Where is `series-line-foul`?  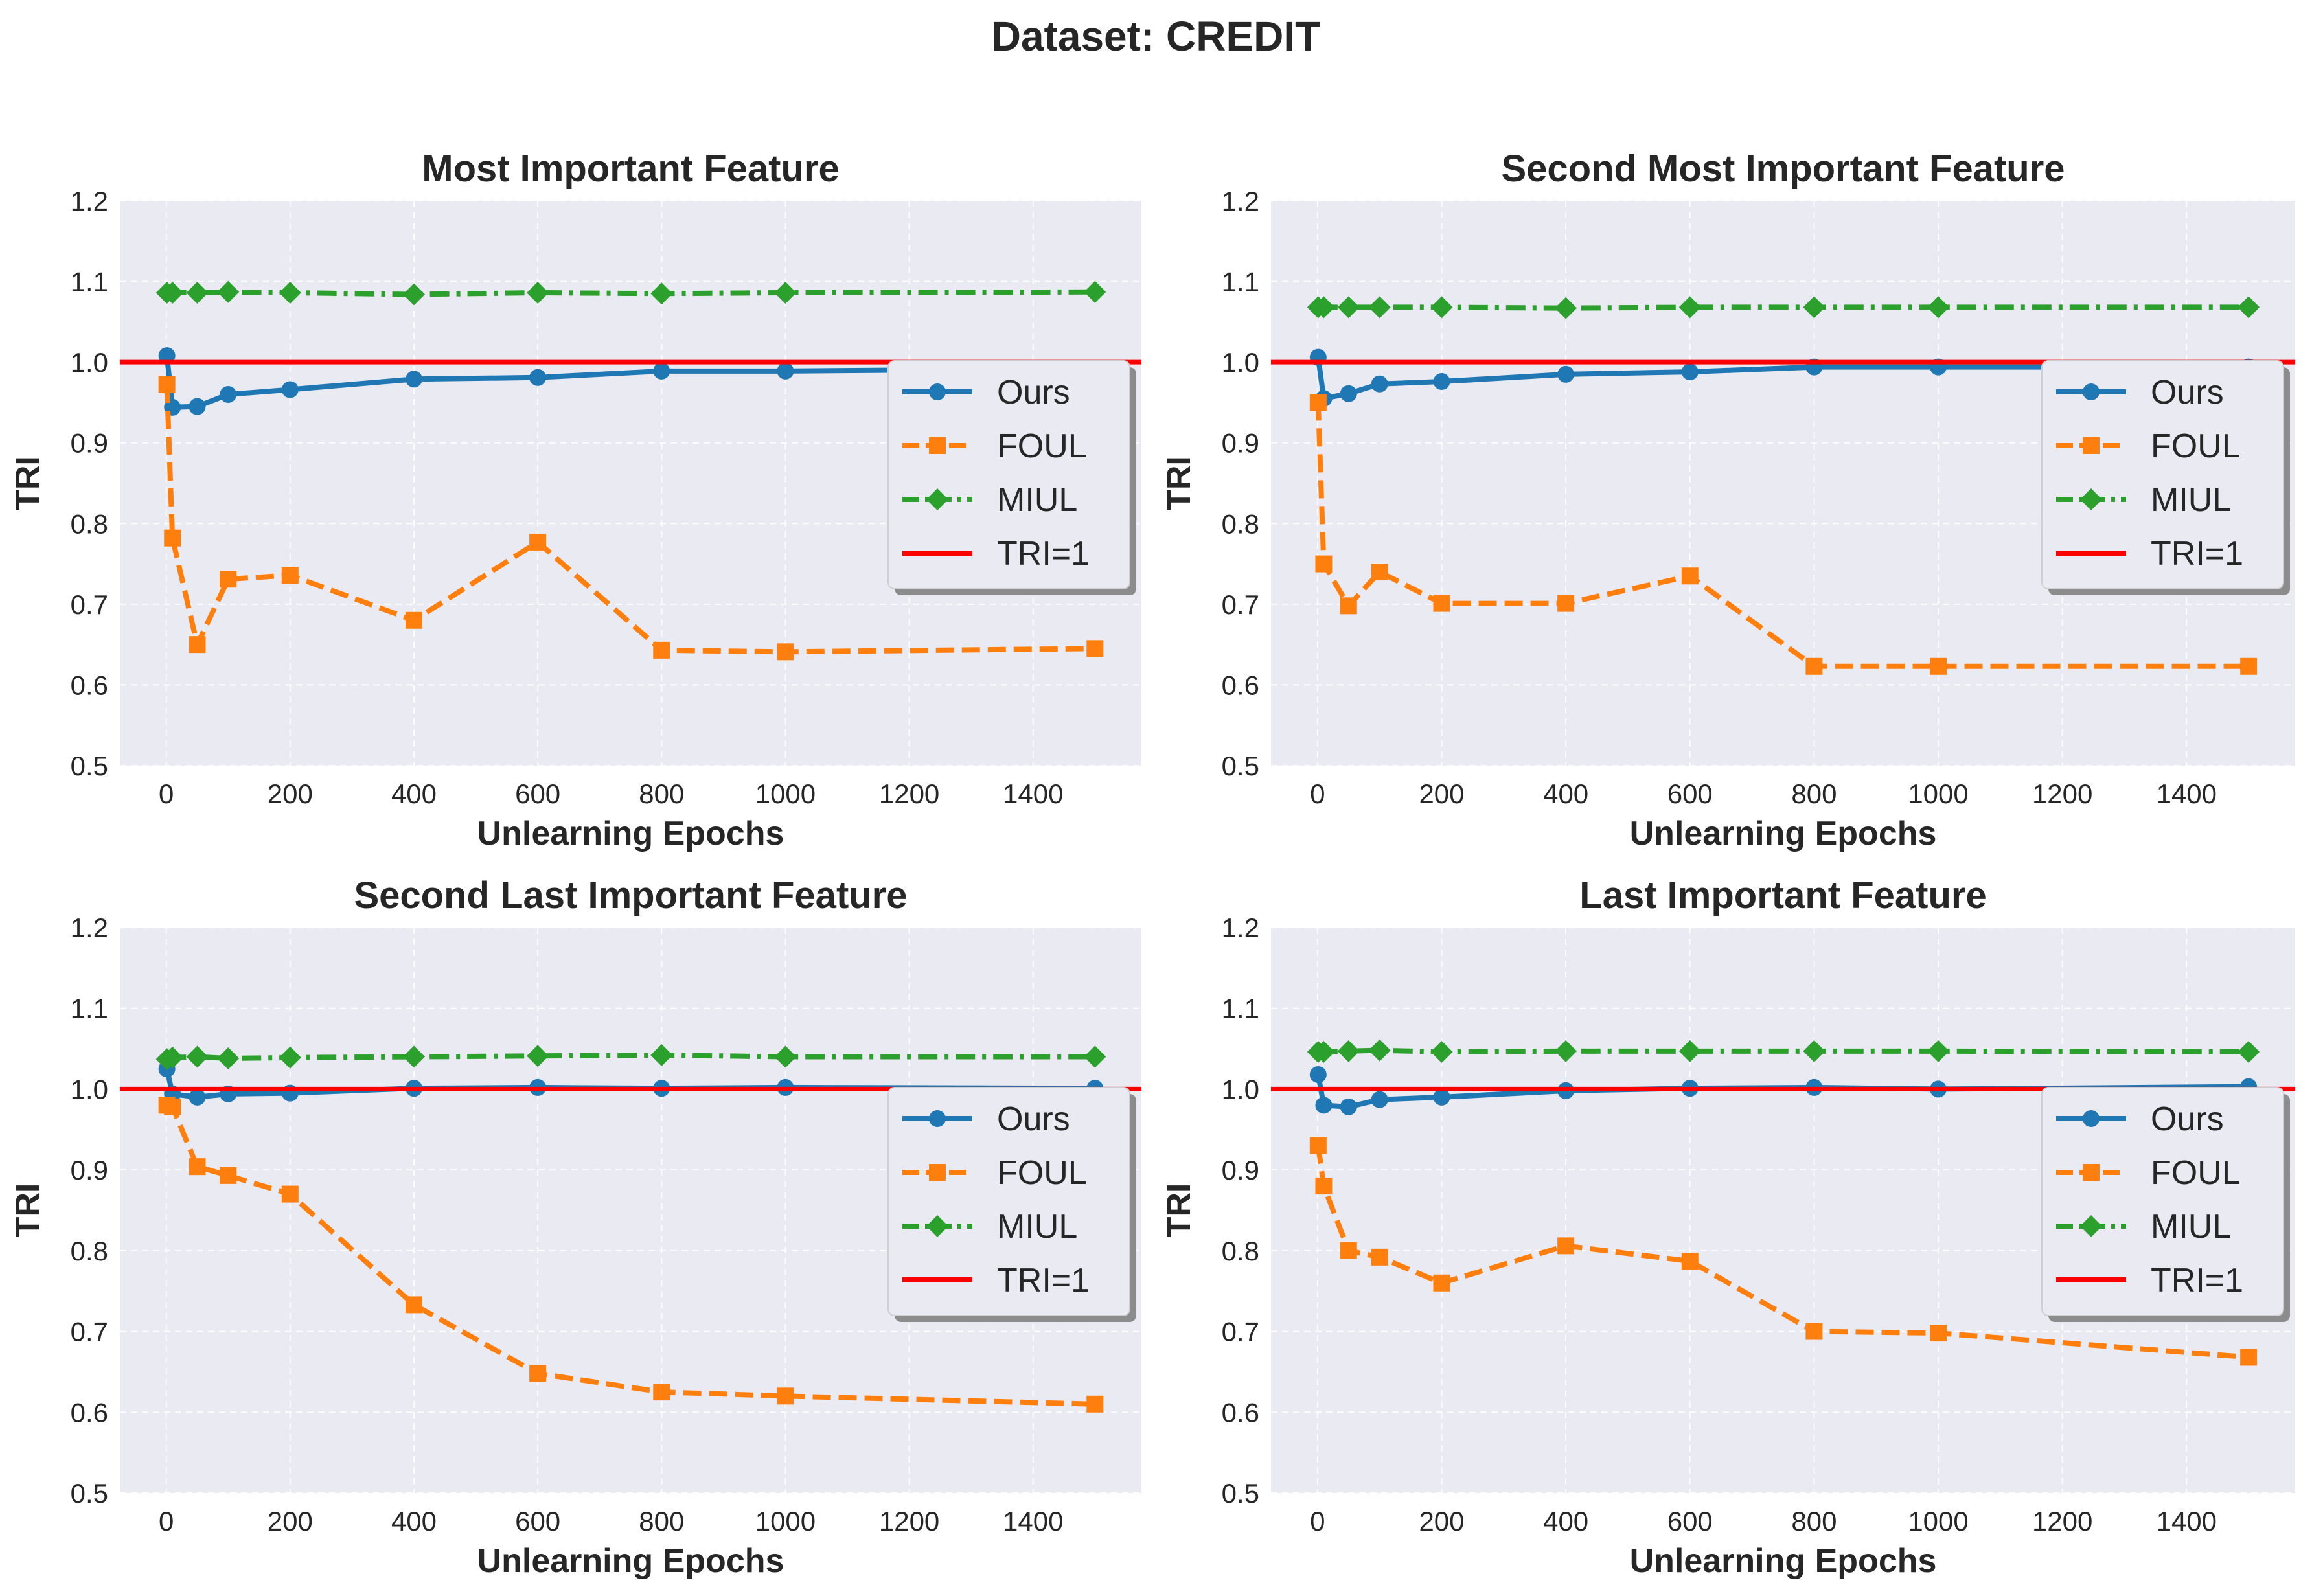
series-line-foul is located at coordinates (630, 1254).